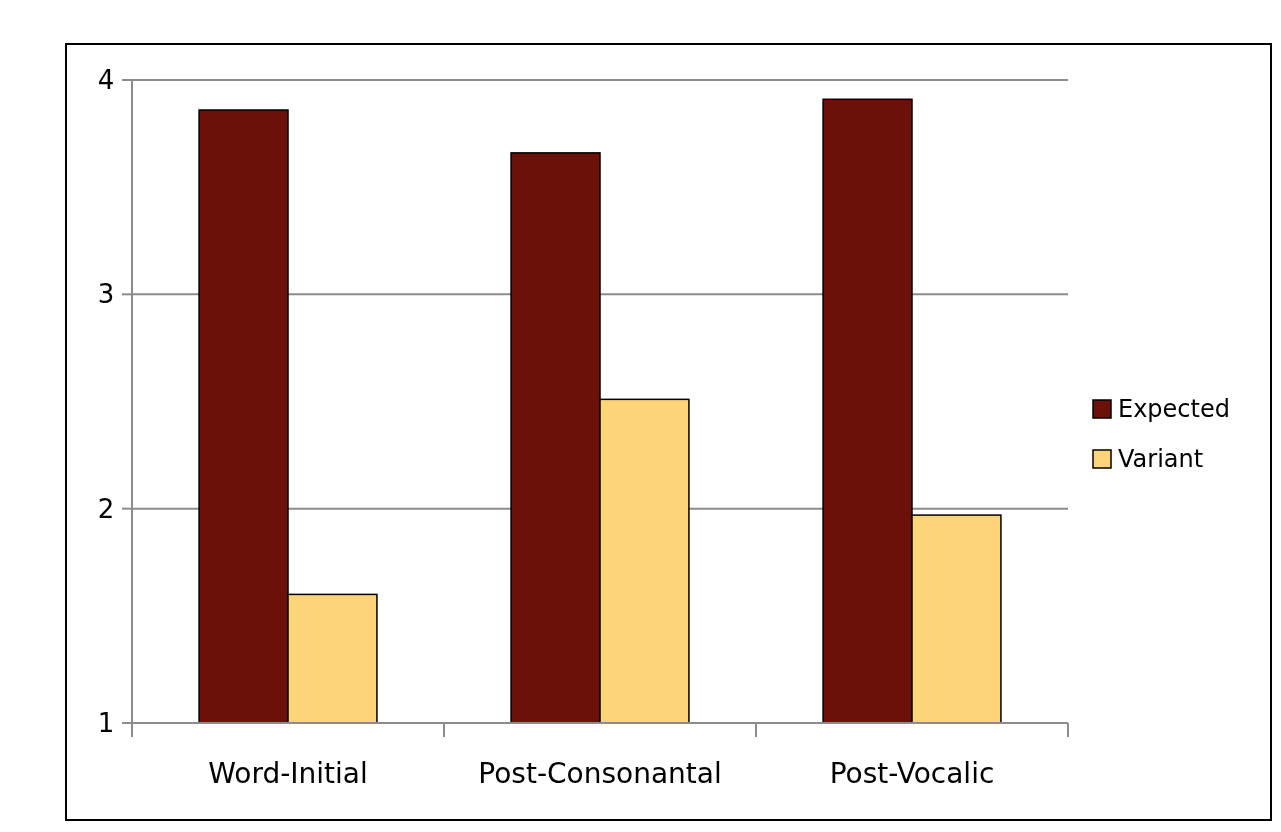  Describe the element at coordinates (912, 773) in the screenshot. I see `x-tick-label: Post-Vocalic` at that location.